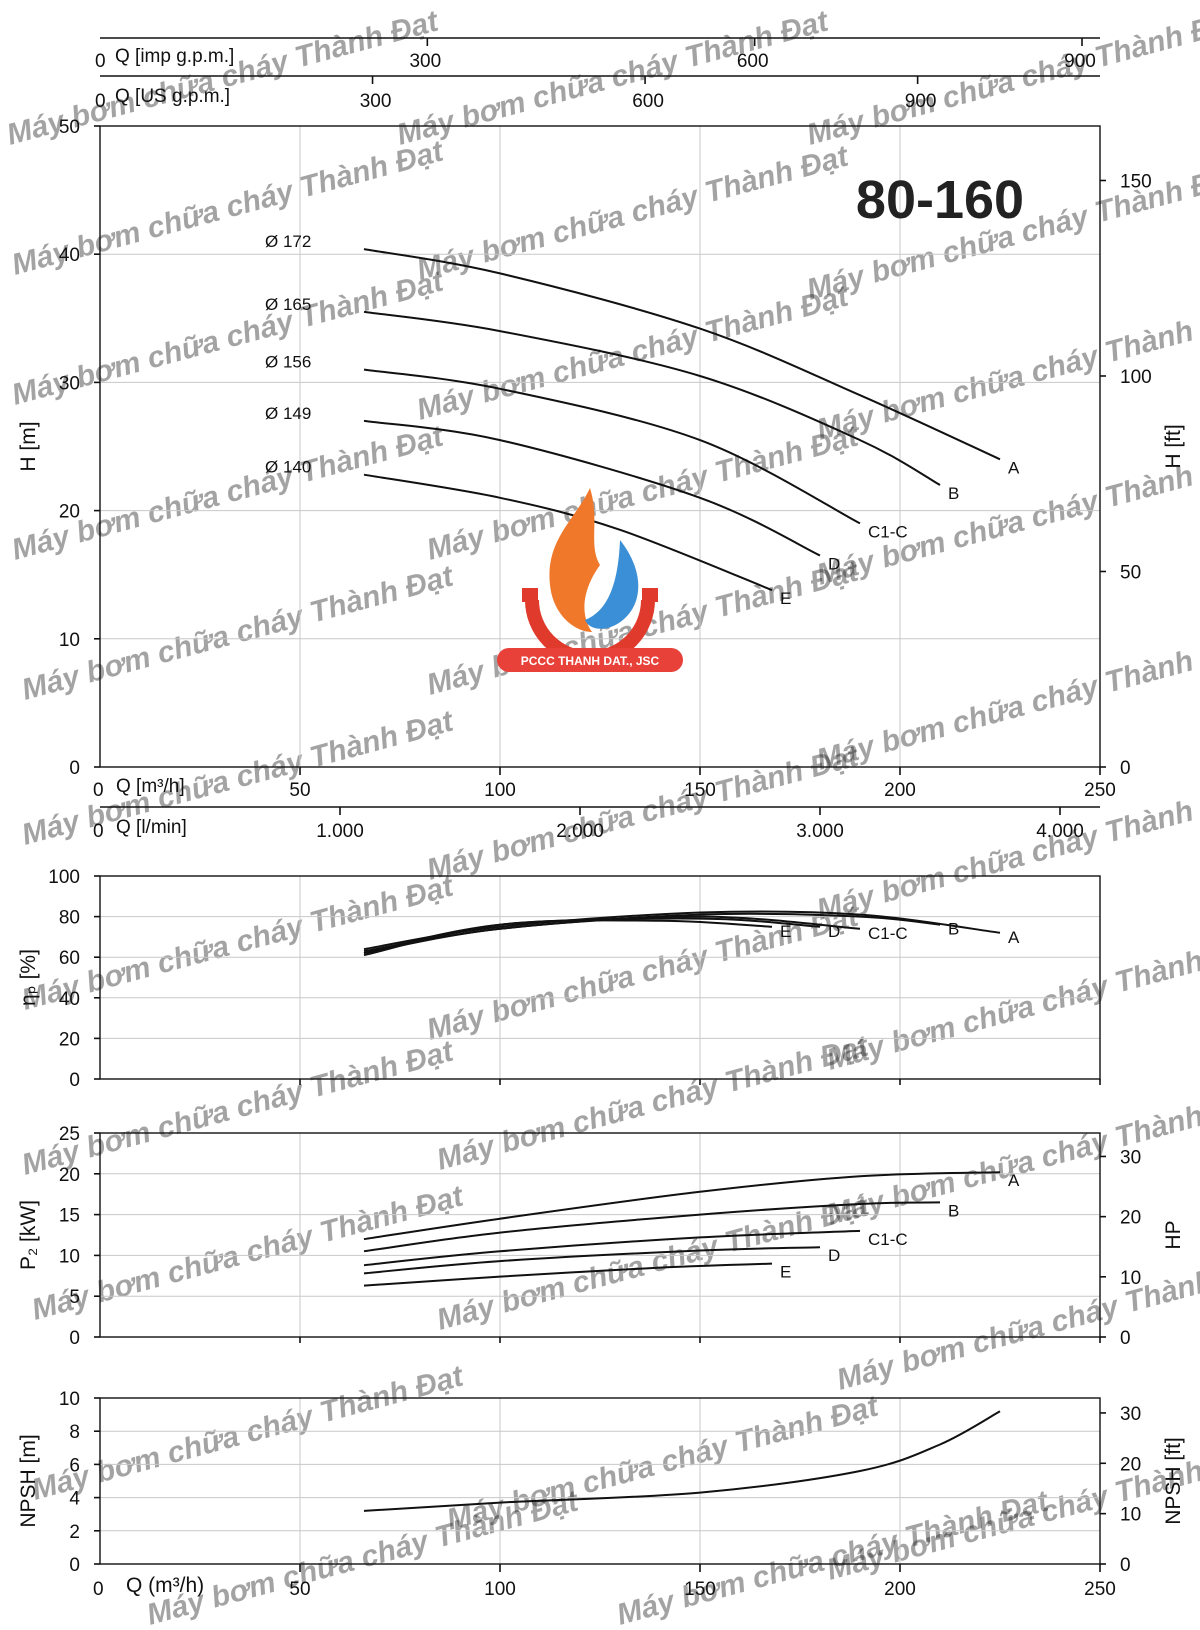 The width and height of the screenshot is (1200, 1630). Describe the element at coordinates (69, 958) in the screenshot. I see `y-tick-label: 60` at that location.